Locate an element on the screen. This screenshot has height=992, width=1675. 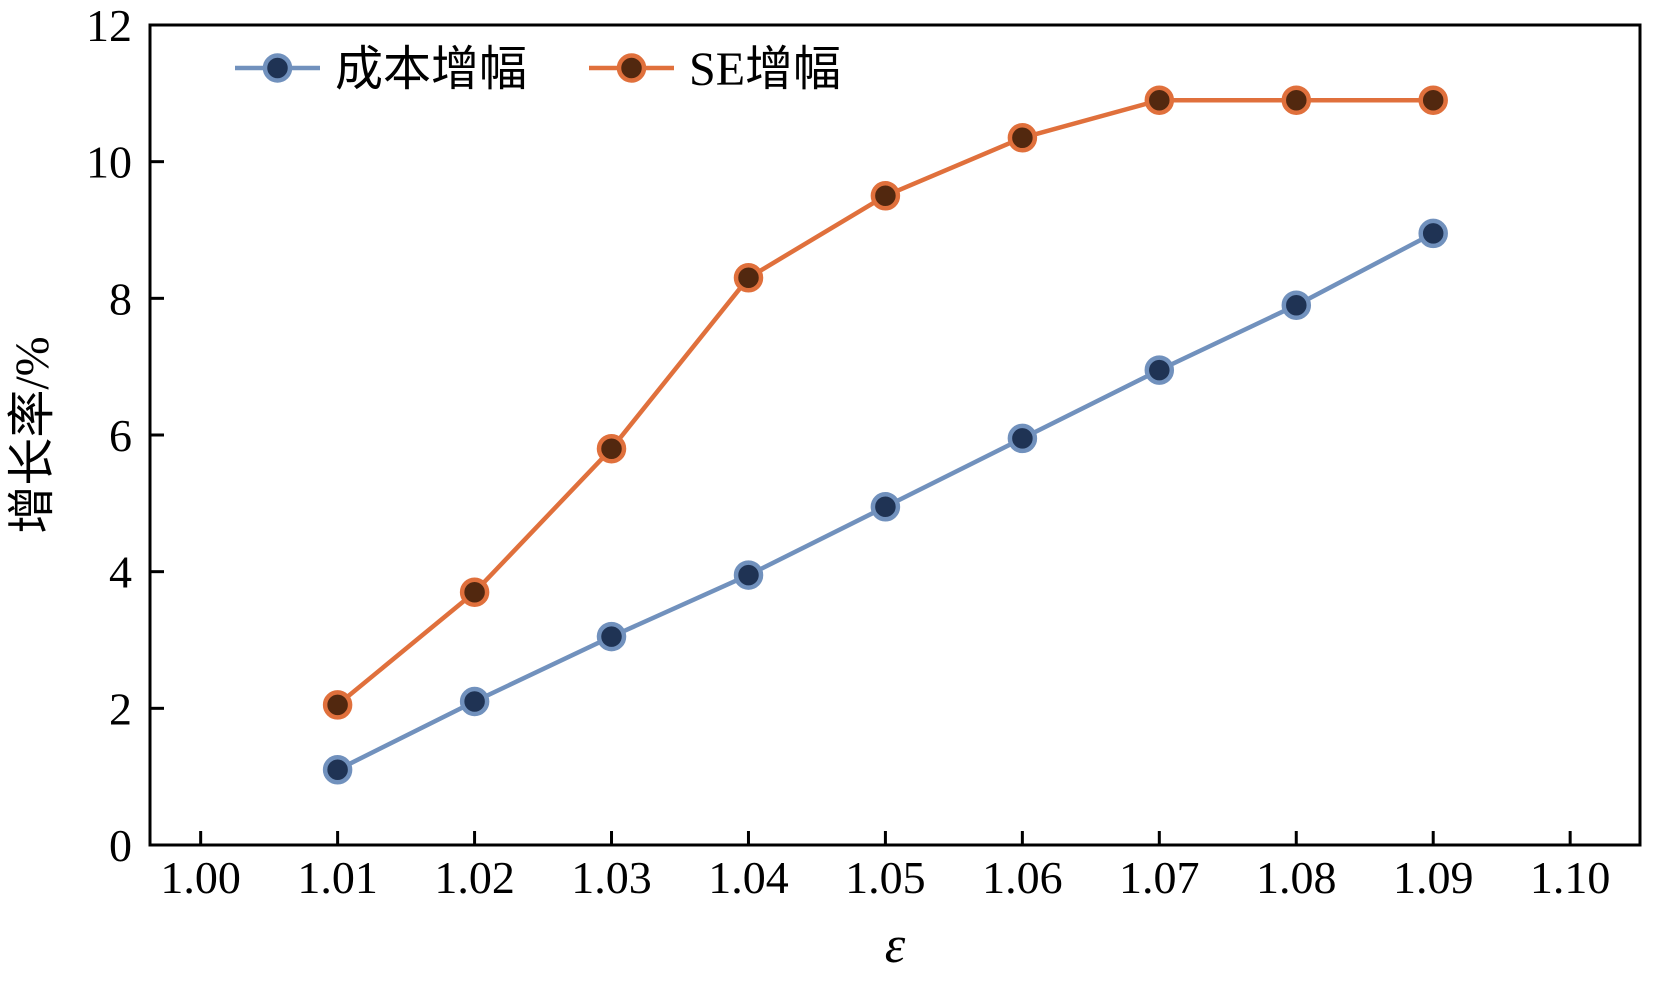
x-tick-label: 1.05 is located at coordinates (885, 877).